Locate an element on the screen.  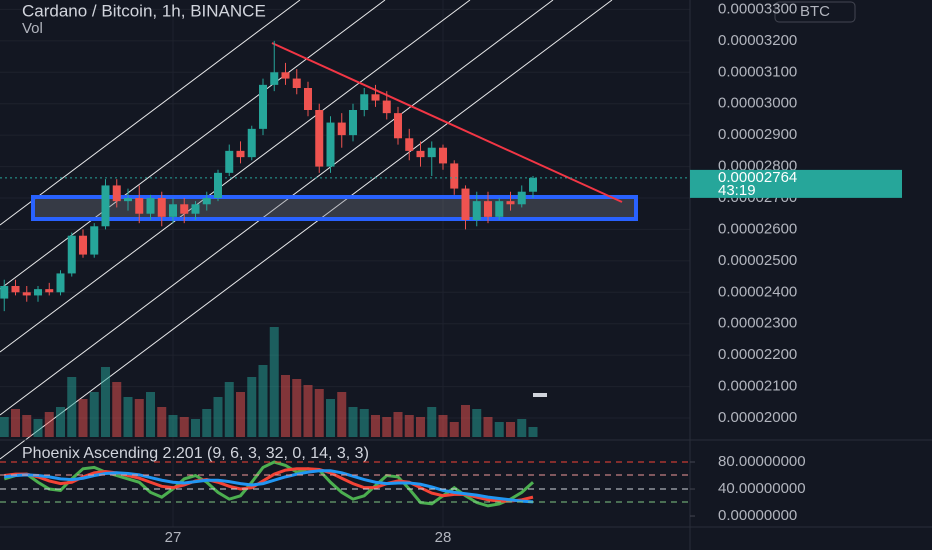
y-tick-label: 0.00002500 is located at coordinates (757, 260).